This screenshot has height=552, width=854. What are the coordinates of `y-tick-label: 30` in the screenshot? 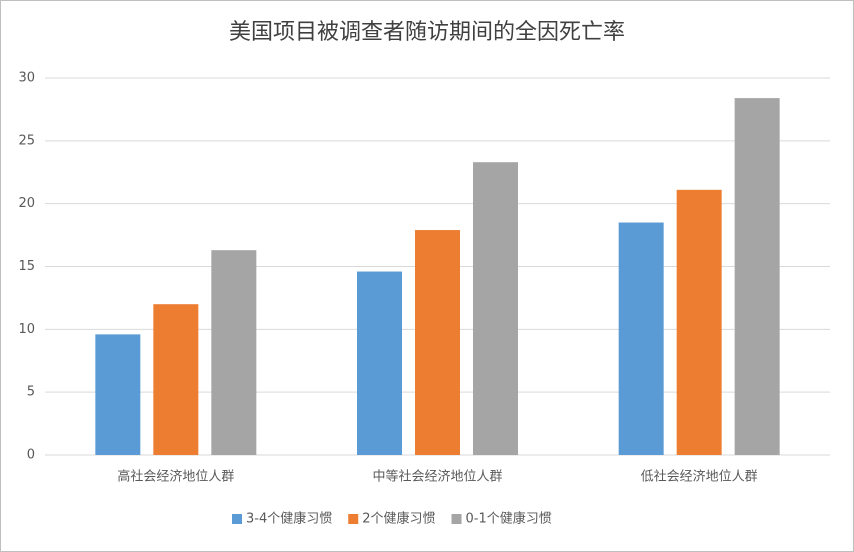 It's located at (26, 78).